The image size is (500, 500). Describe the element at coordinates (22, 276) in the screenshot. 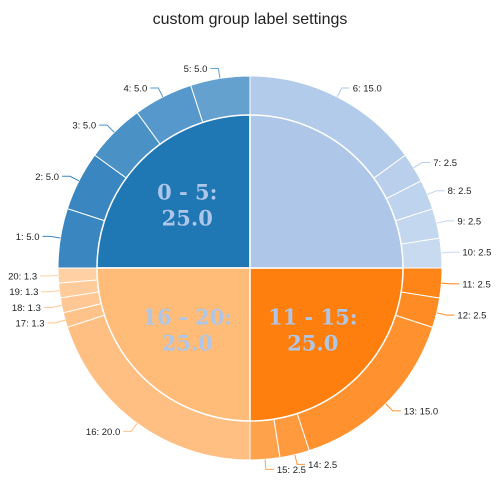

I see `outer-label-20: 20: 1.3` at that location.